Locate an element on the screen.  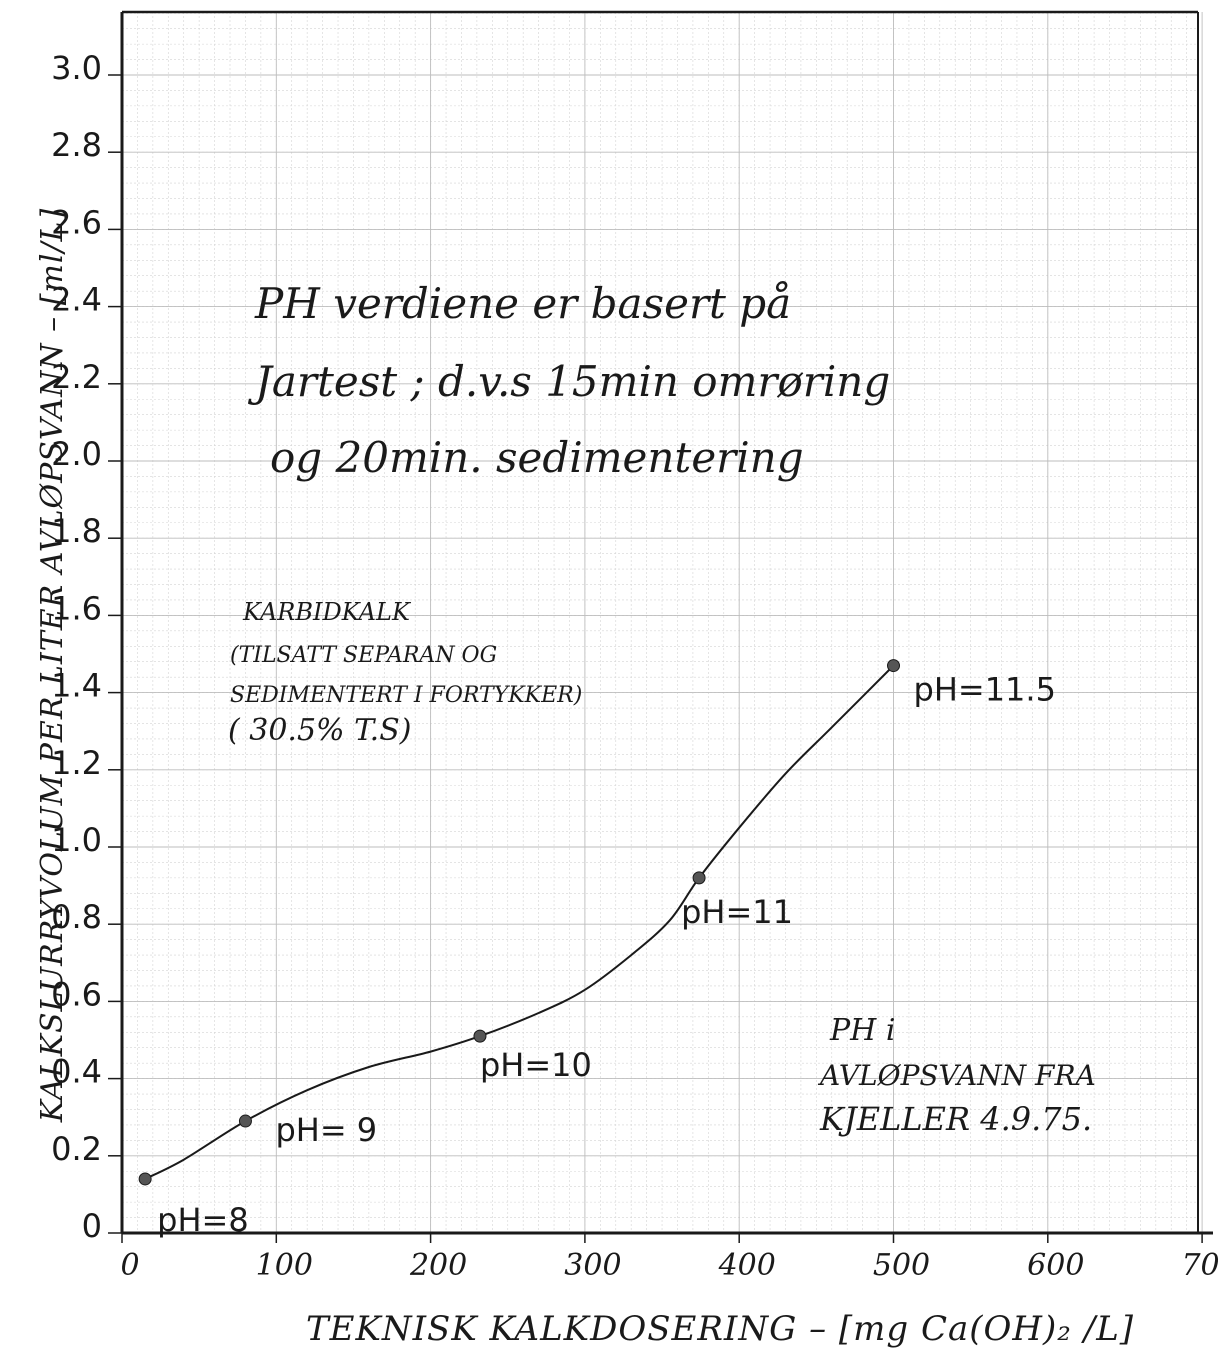
x-tick-label: 600 is located at coordinates (1055, 1265).